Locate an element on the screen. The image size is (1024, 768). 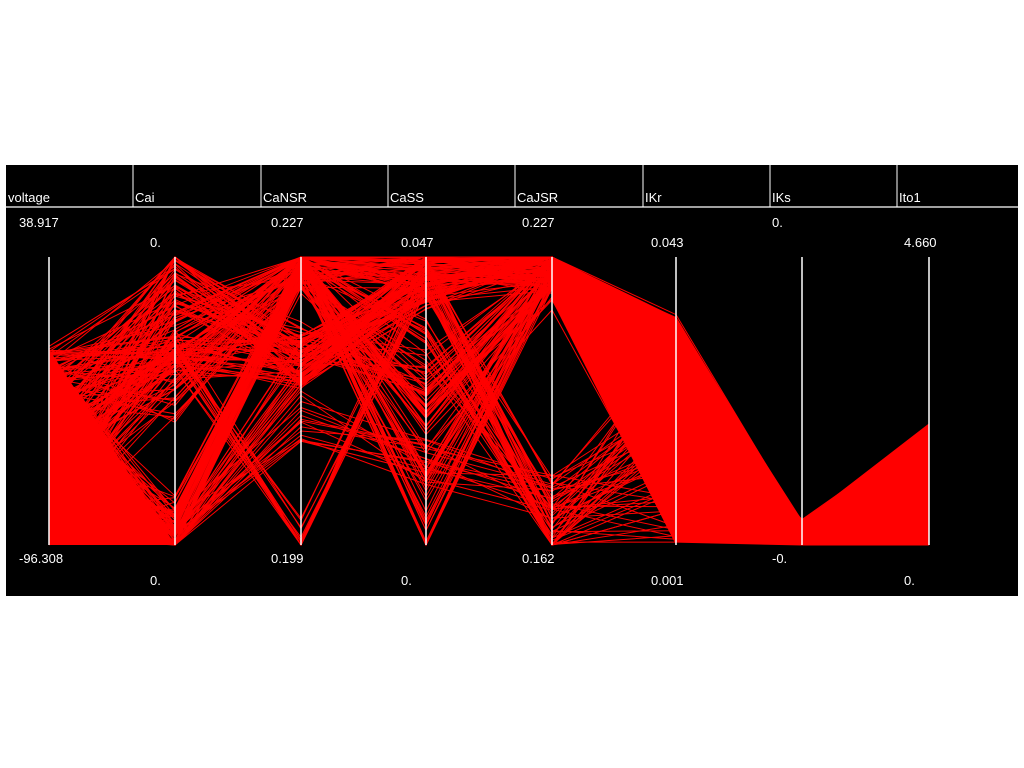
axis-min-label: -0. is located at coordinates (779, 558).